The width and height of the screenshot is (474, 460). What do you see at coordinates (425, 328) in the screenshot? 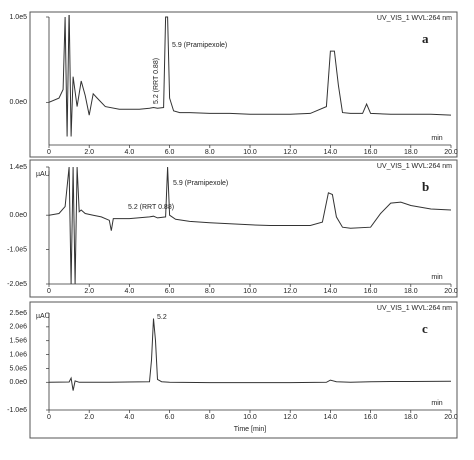
I see `panel-label: c` at bounding box center [425, 328].